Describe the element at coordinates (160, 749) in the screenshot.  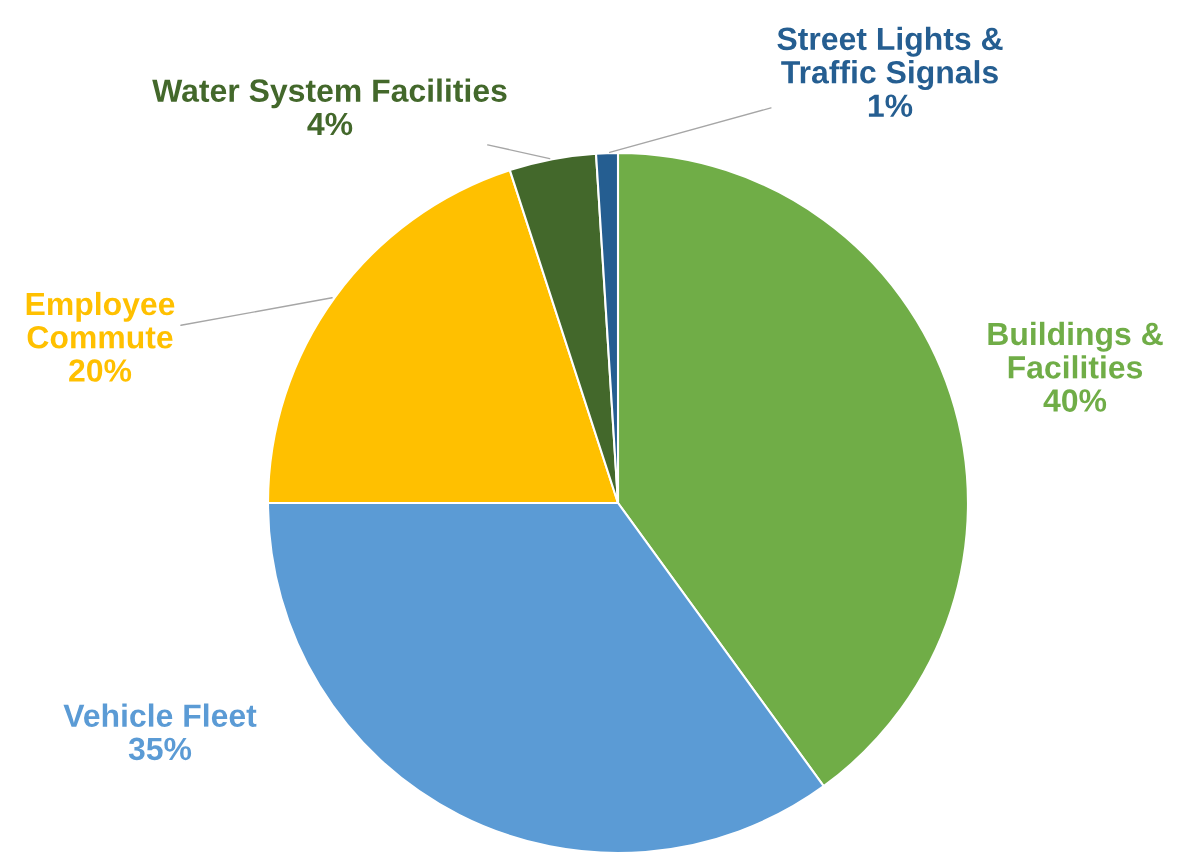
I see `data-label: 35%` at that location.